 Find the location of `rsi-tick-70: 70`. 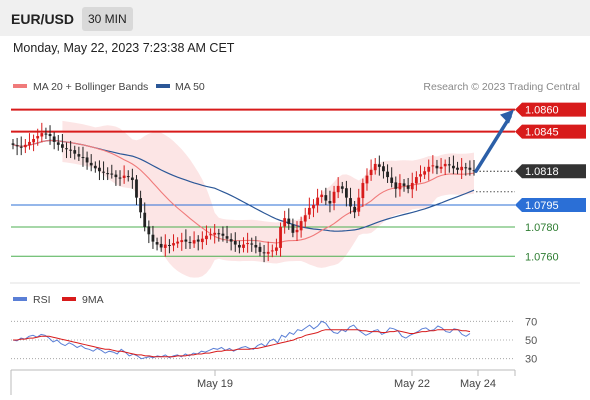

rsi-tick-70: 70 is located at coordinates (531, 322).